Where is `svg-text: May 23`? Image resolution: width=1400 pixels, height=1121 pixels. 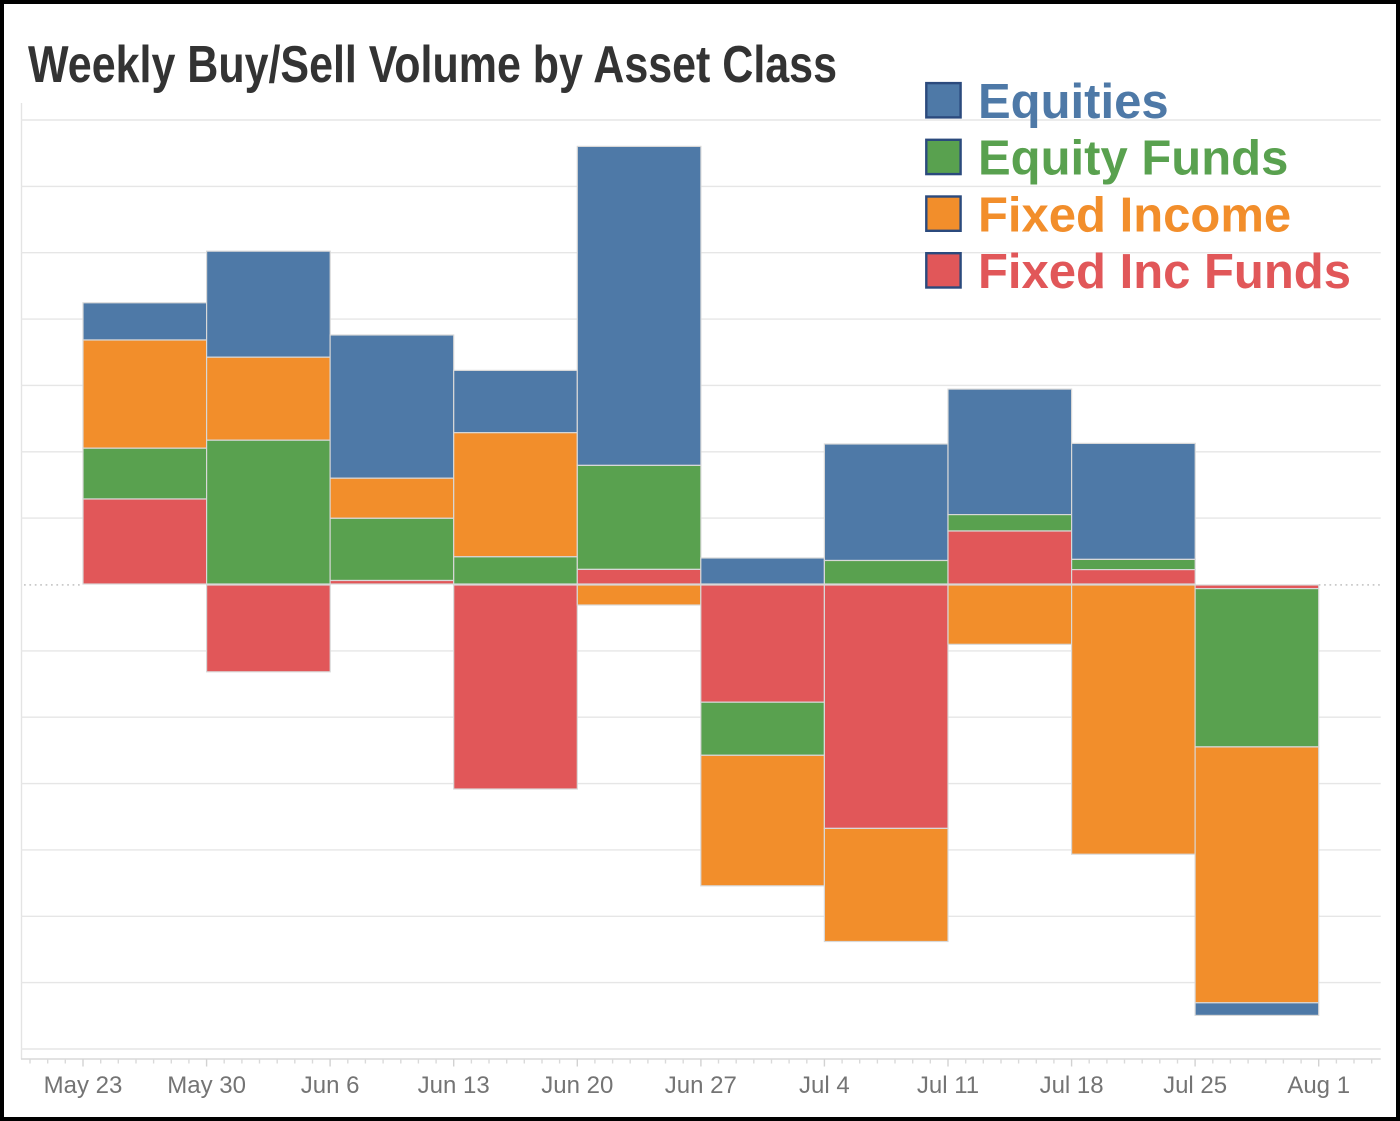 svg-text: May 23 is located at coordinates (83, 1085).